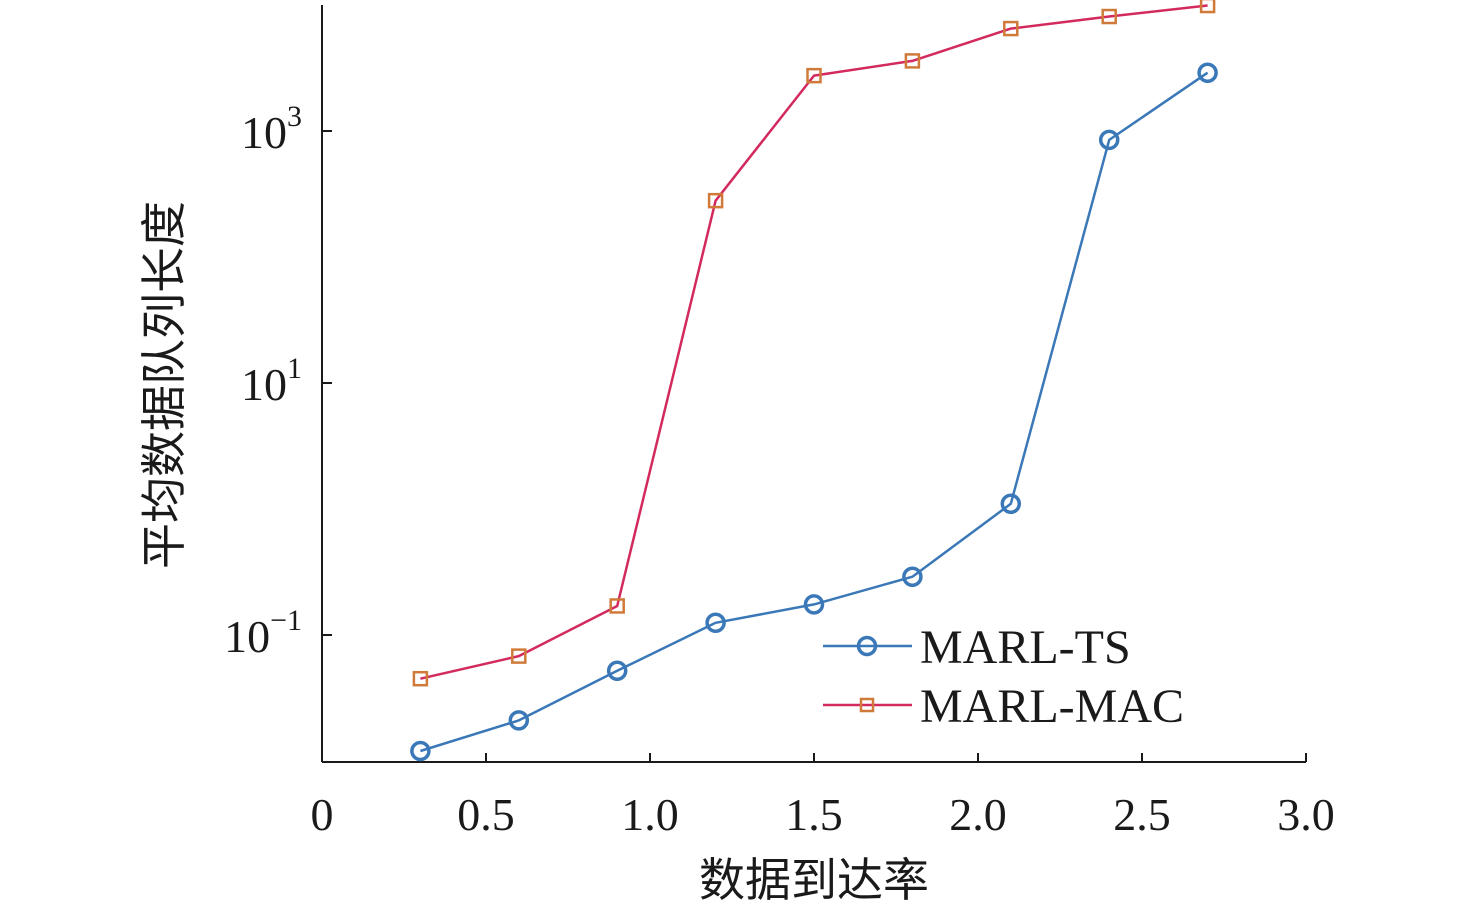 The image size is (1476, 914). What do you see at coordinates (322, 814) in the screenshot?
I see `x-tick-label: 0` at bounding box center [322, 814].